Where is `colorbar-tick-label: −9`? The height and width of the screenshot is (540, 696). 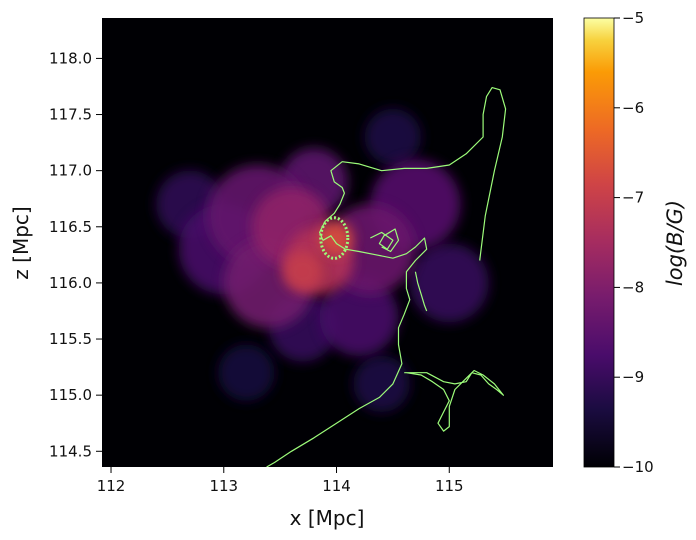
colorbar-tick-label: −9 is located at coordinates (633, 377).